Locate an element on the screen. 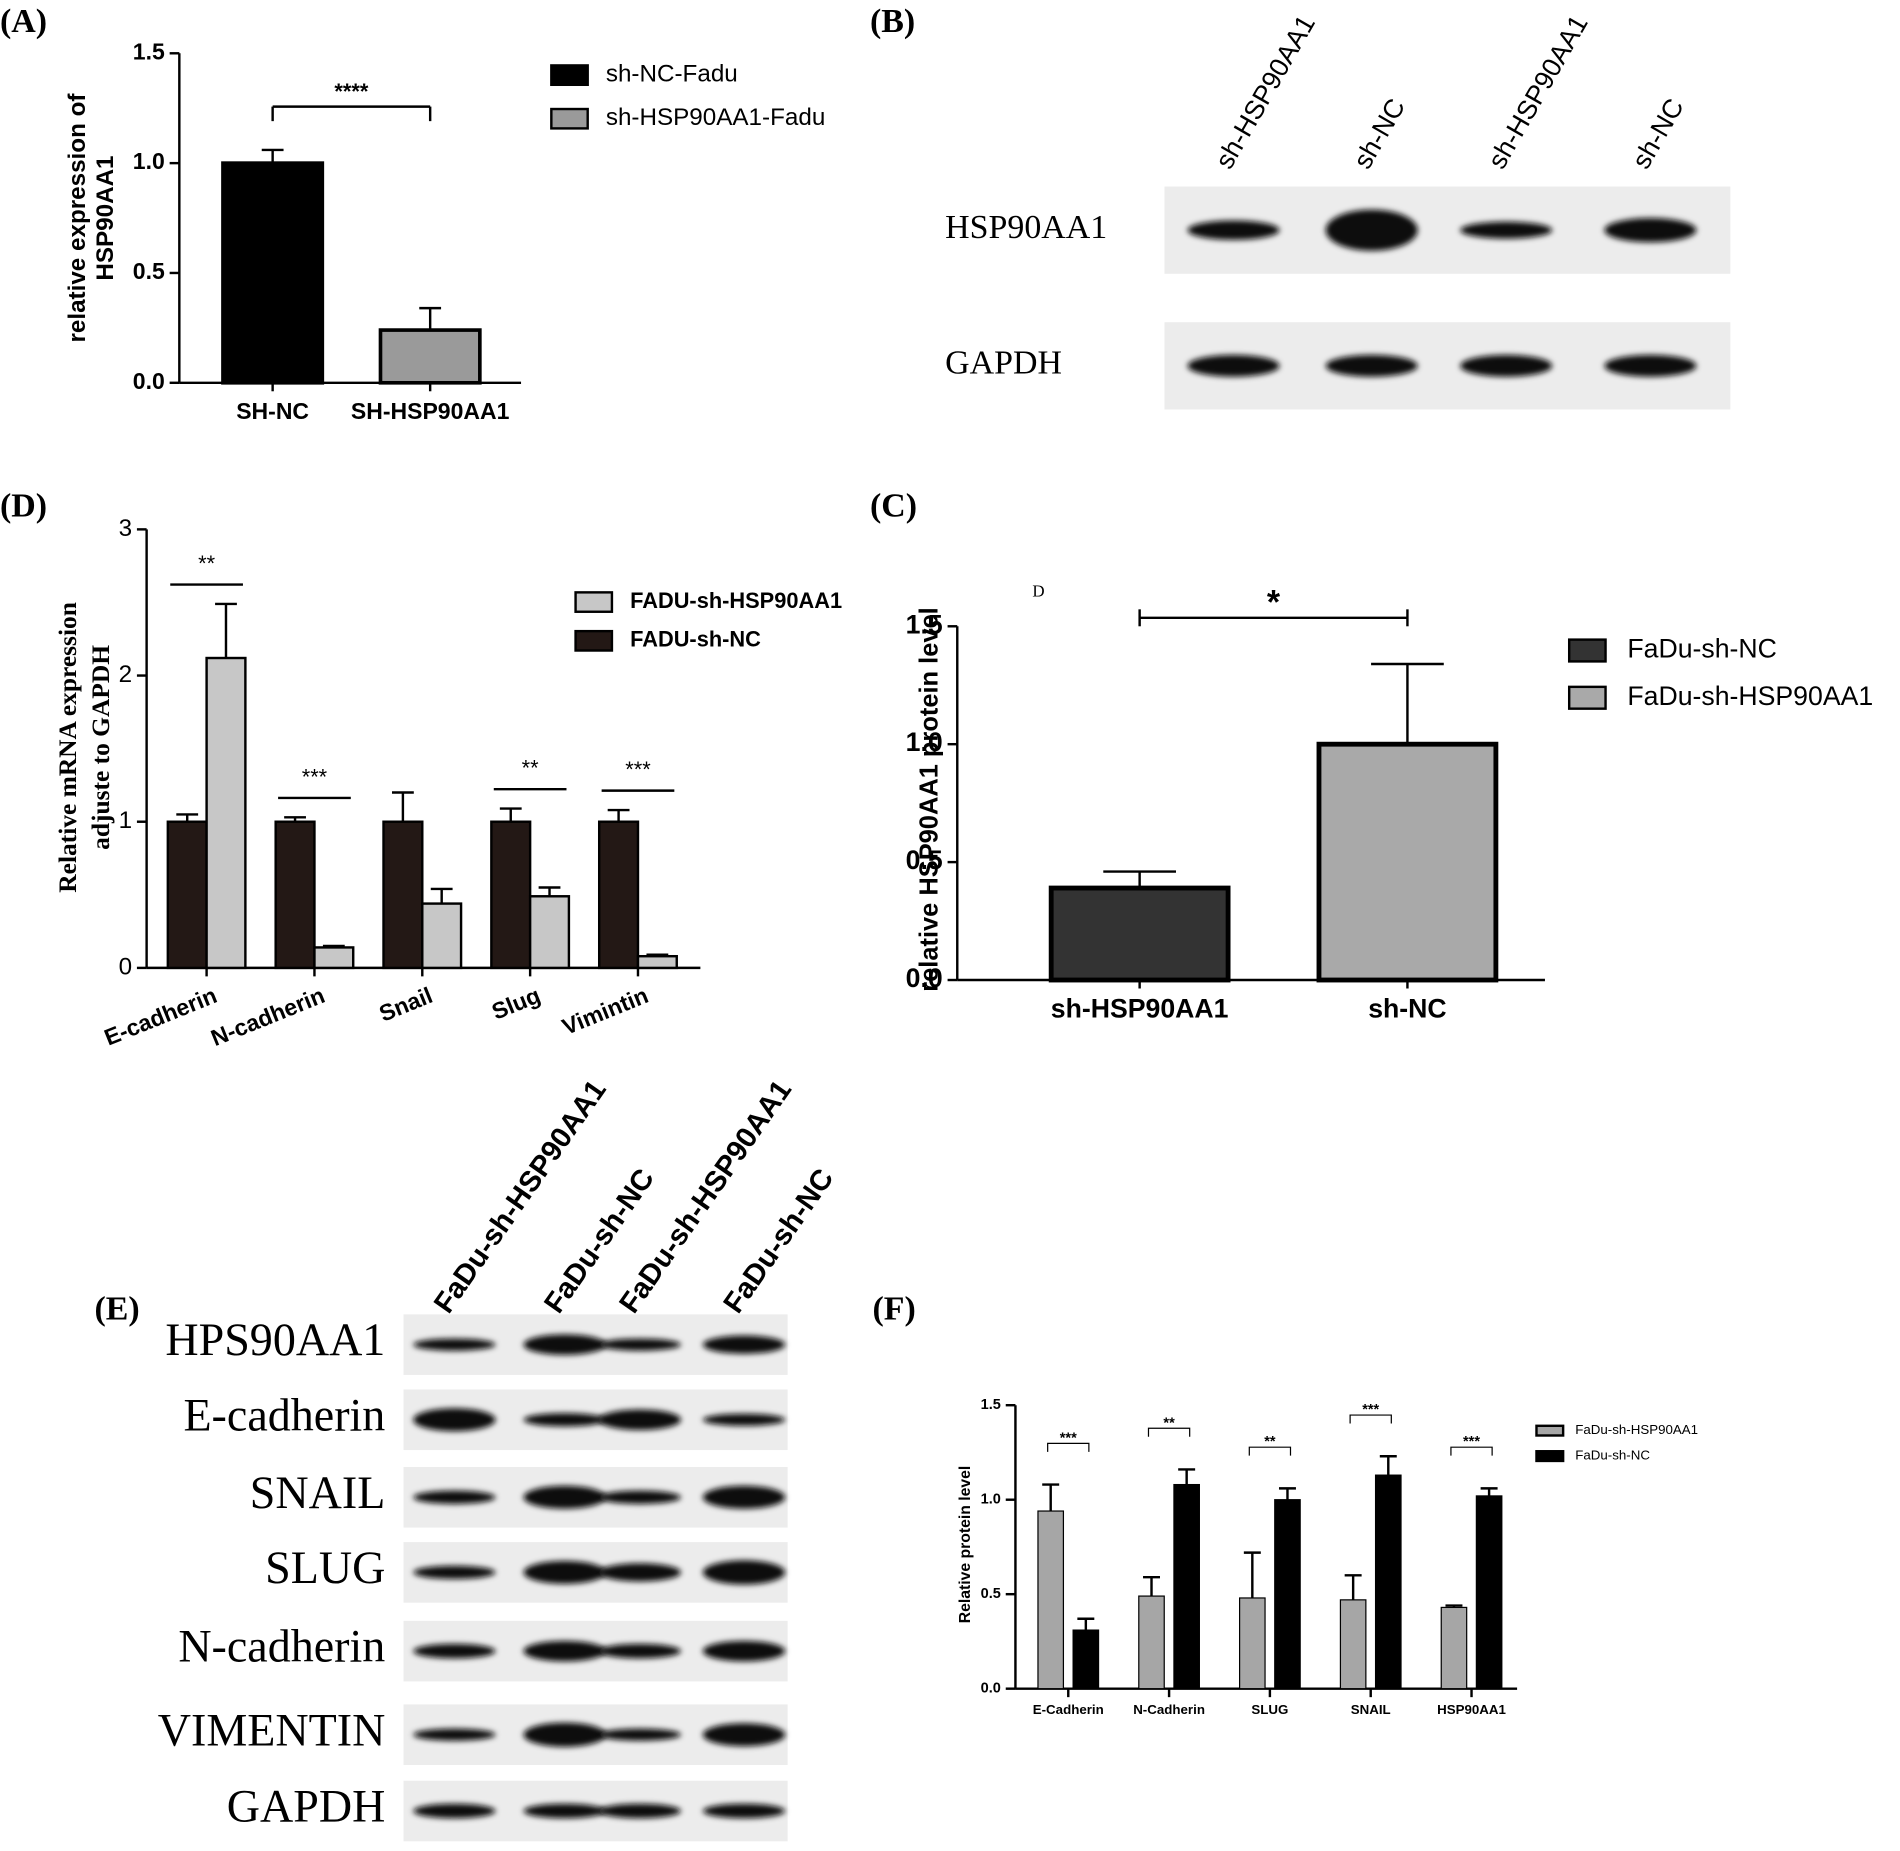  legend-label: FADU-sh-HSP90AA1 is located at coordinates (736, 600).